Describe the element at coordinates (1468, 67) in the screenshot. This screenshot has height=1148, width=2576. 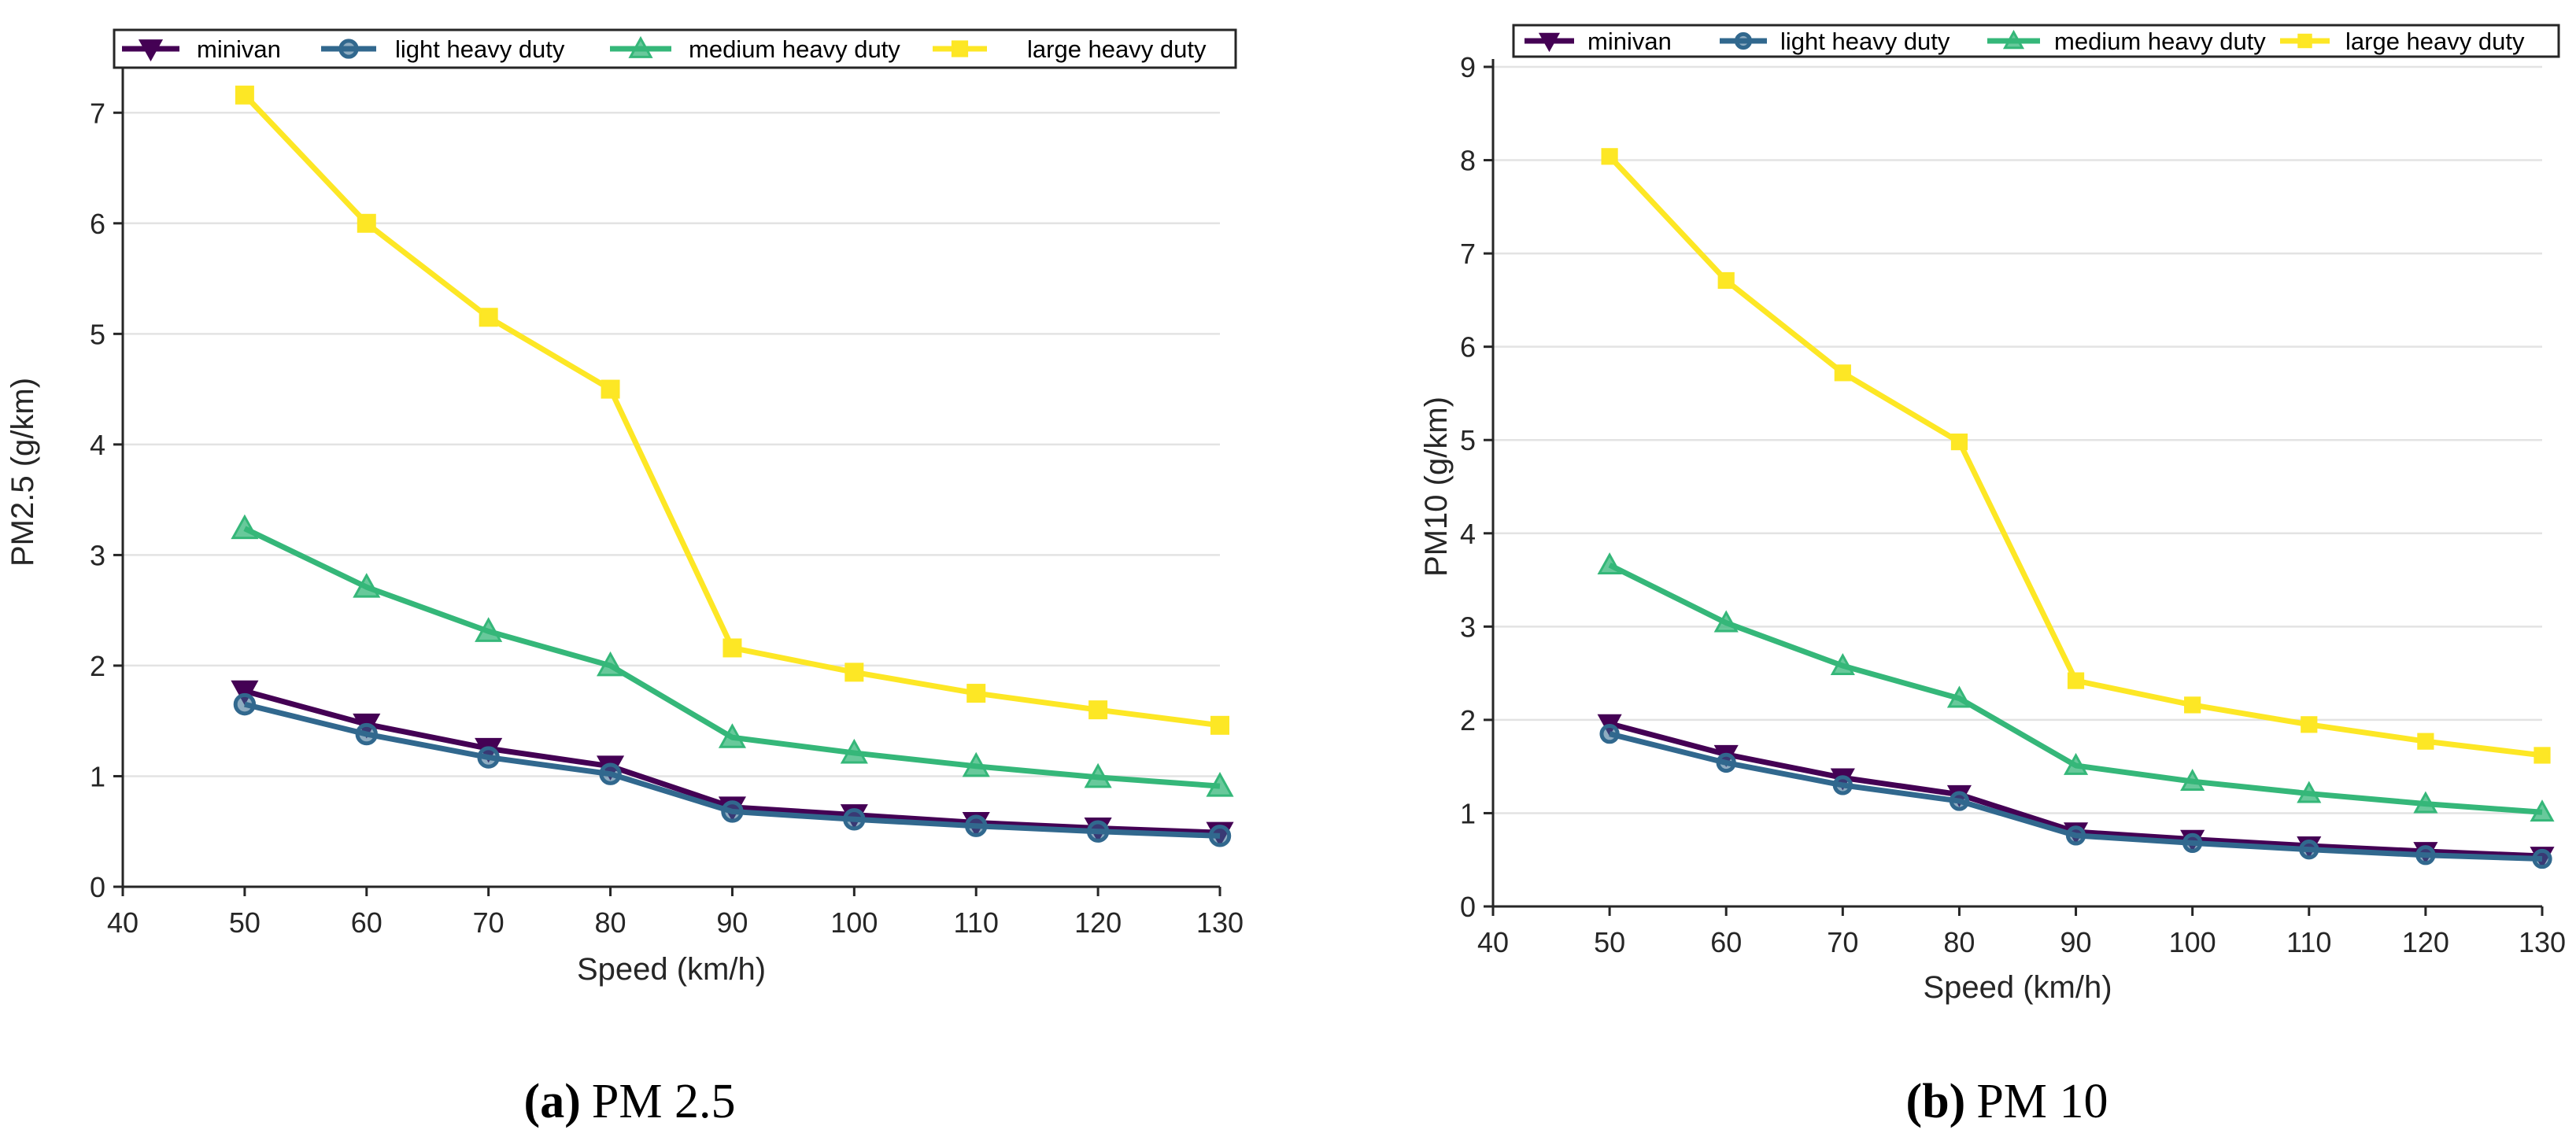
I see `y-tick-label: 9` at that location.